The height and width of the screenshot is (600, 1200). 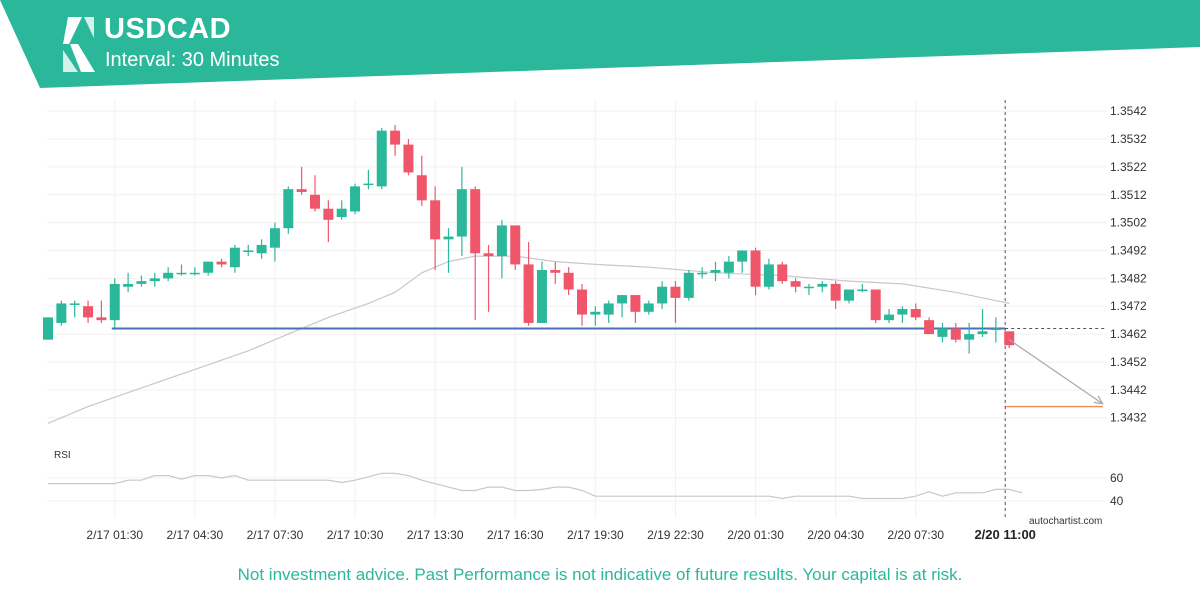 I want to click on rsi-tick-label: 60, so click(x=1117, y=478).